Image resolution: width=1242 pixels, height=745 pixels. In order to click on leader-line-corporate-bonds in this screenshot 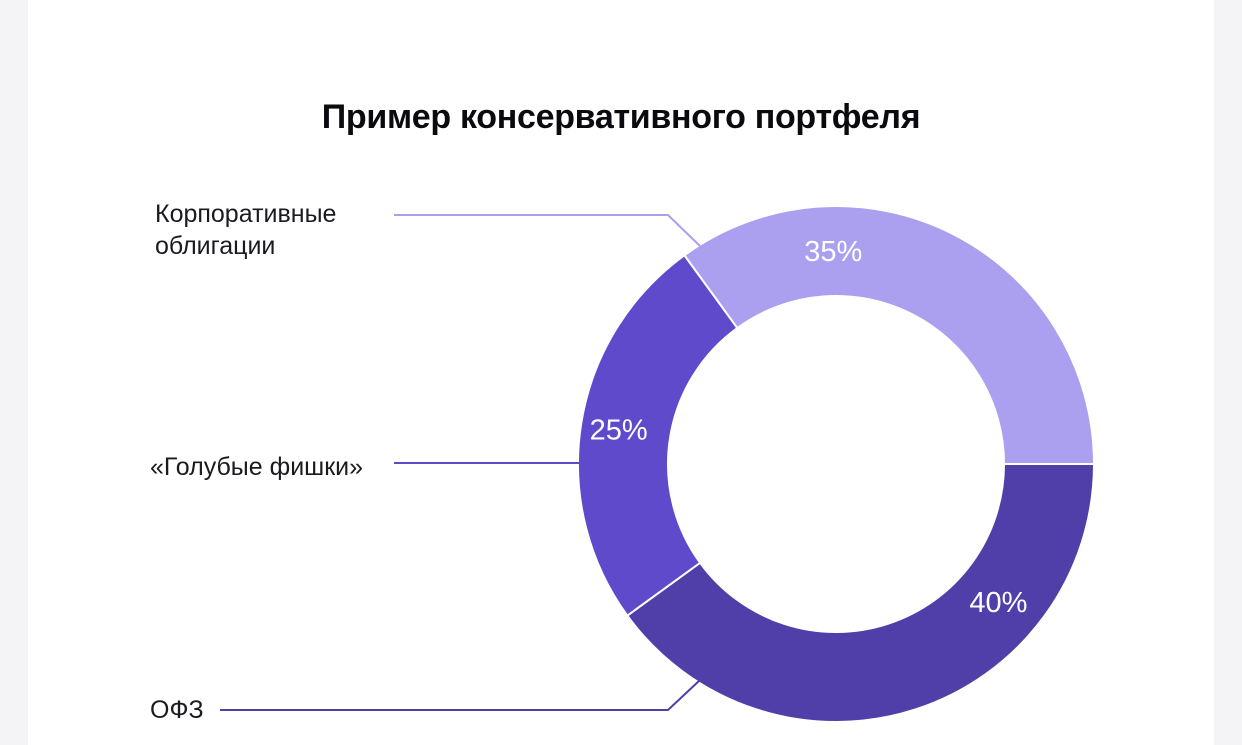, I will do `click(547, 230)`.